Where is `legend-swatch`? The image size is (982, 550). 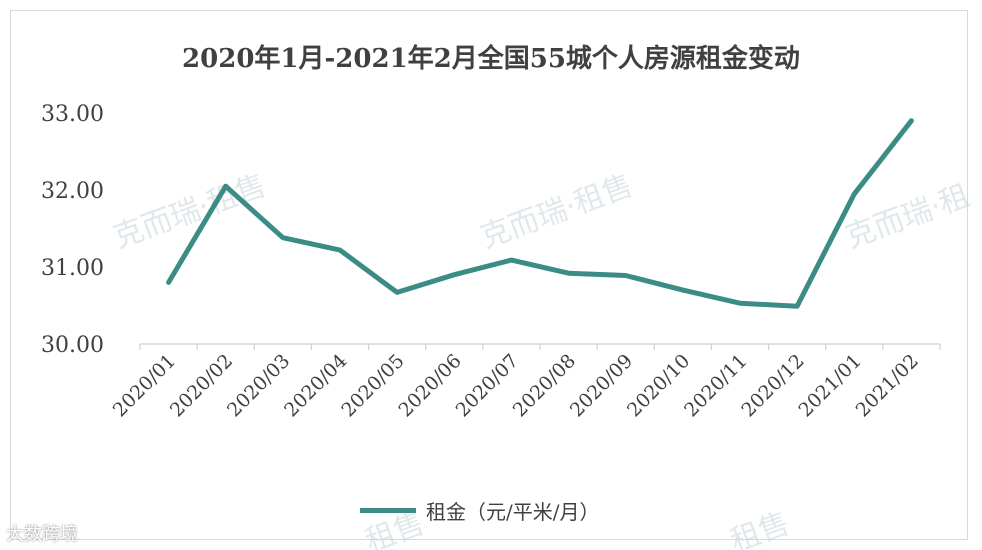 legend-swatch is located at coordinates (388, 510).